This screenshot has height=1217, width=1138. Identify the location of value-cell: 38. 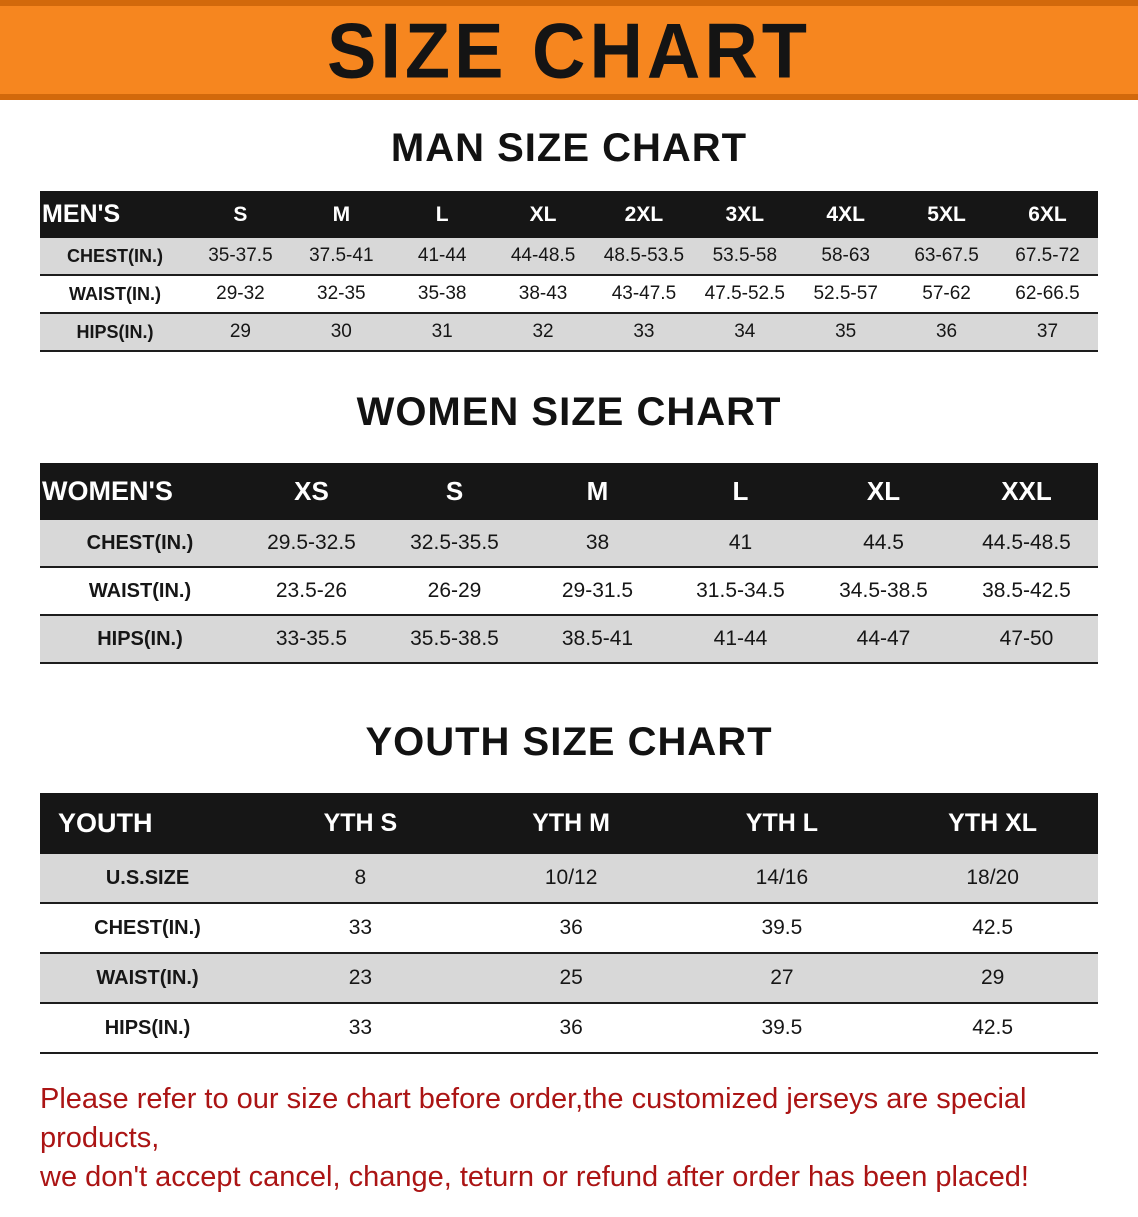
(597, 542).